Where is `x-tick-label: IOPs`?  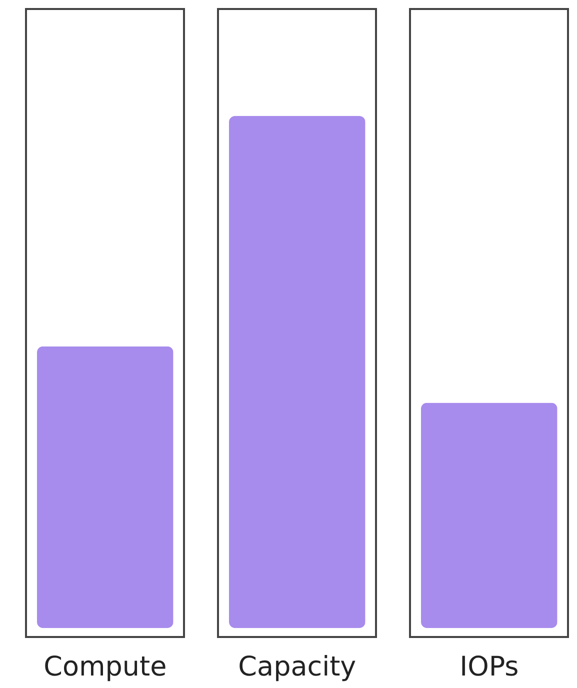 x-tick-label: IOPs is located at coordinates (489, 666).